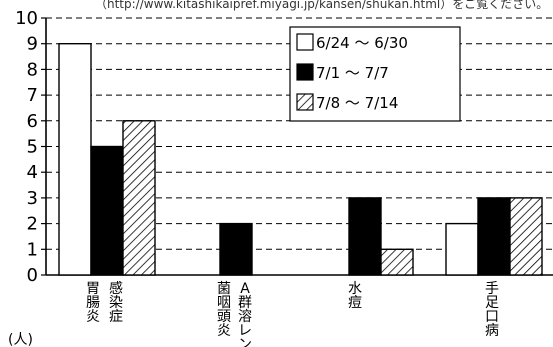 The height and width of the screenshot is (347, 553). Describe the element at coordinates (26, 147) in the screenshot. I see `y-tick-labels: 0 1 2 3 4 5 6 7 8 9 10` at that location.